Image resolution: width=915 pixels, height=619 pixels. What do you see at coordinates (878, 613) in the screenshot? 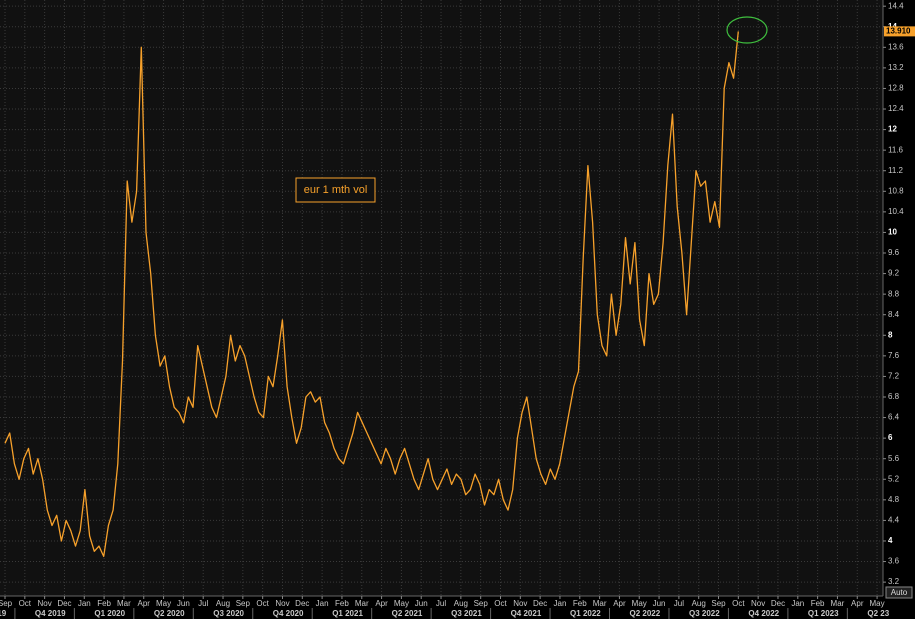
I see `quarter-label: Q2 23` at bounding box center [878, 613].